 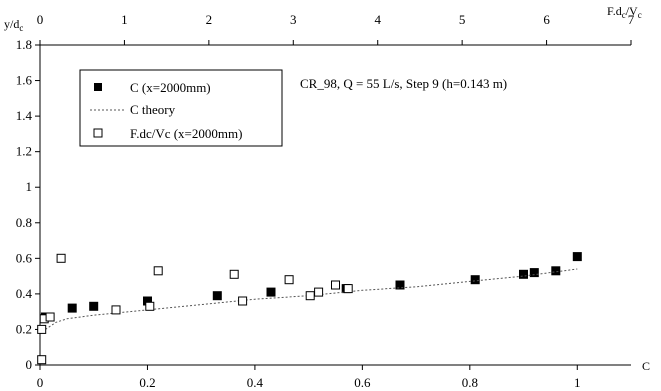 I want to click on chart-annotation: CR_98, Q = 55 L/s, Step 9 (h=0.143 m), so click(x=403, y=83).